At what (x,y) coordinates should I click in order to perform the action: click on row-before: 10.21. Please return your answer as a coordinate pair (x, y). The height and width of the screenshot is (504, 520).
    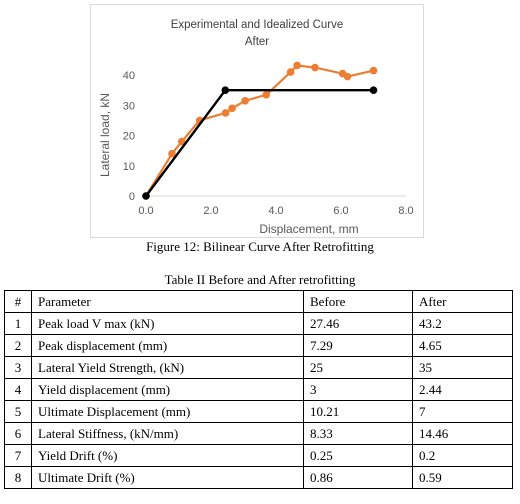
    Looking at the image, I should click on (358, 411).